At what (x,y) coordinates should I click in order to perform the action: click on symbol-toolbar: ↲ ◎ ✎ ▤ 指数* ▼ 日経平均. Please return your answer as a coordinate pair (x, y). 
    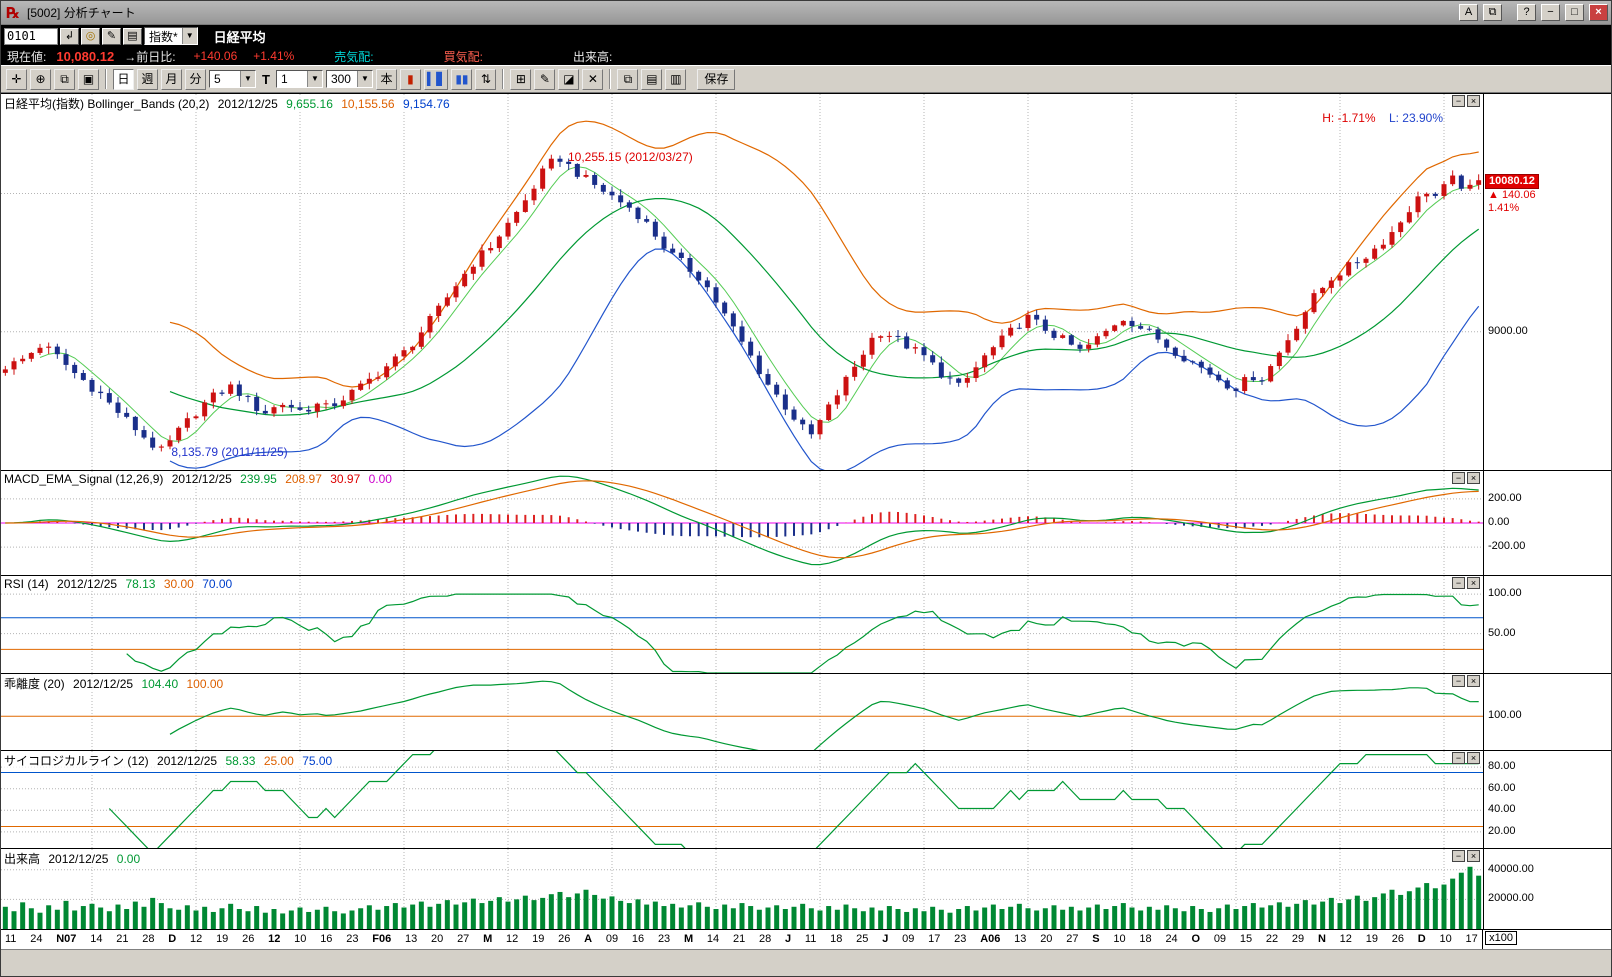
    Looking at the image, I should click on (806, 36).